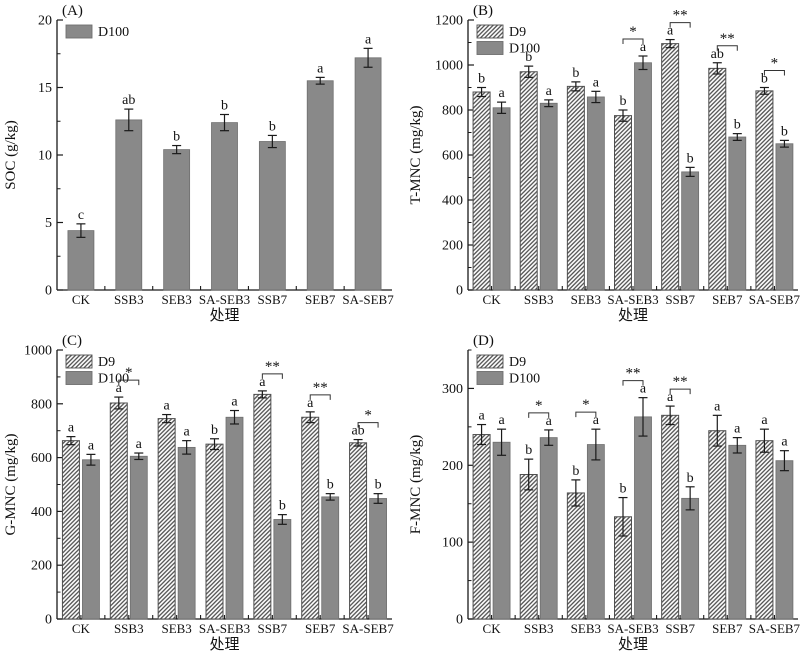  What do you see at coordinates (483, 341) in the screenshot?
I see `panel-label: (D)` at bounding box center [483, 341].